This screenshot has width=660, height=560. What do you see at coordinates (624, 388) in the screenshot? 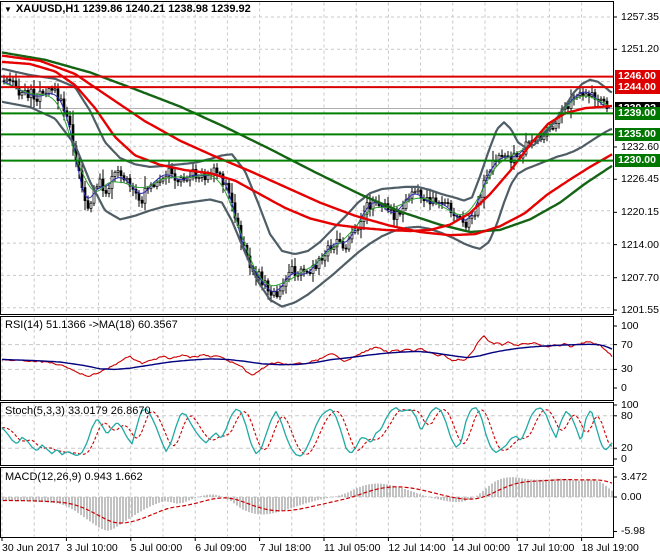
I see `rsi-tick: 0` at bounding box center [624, 388].